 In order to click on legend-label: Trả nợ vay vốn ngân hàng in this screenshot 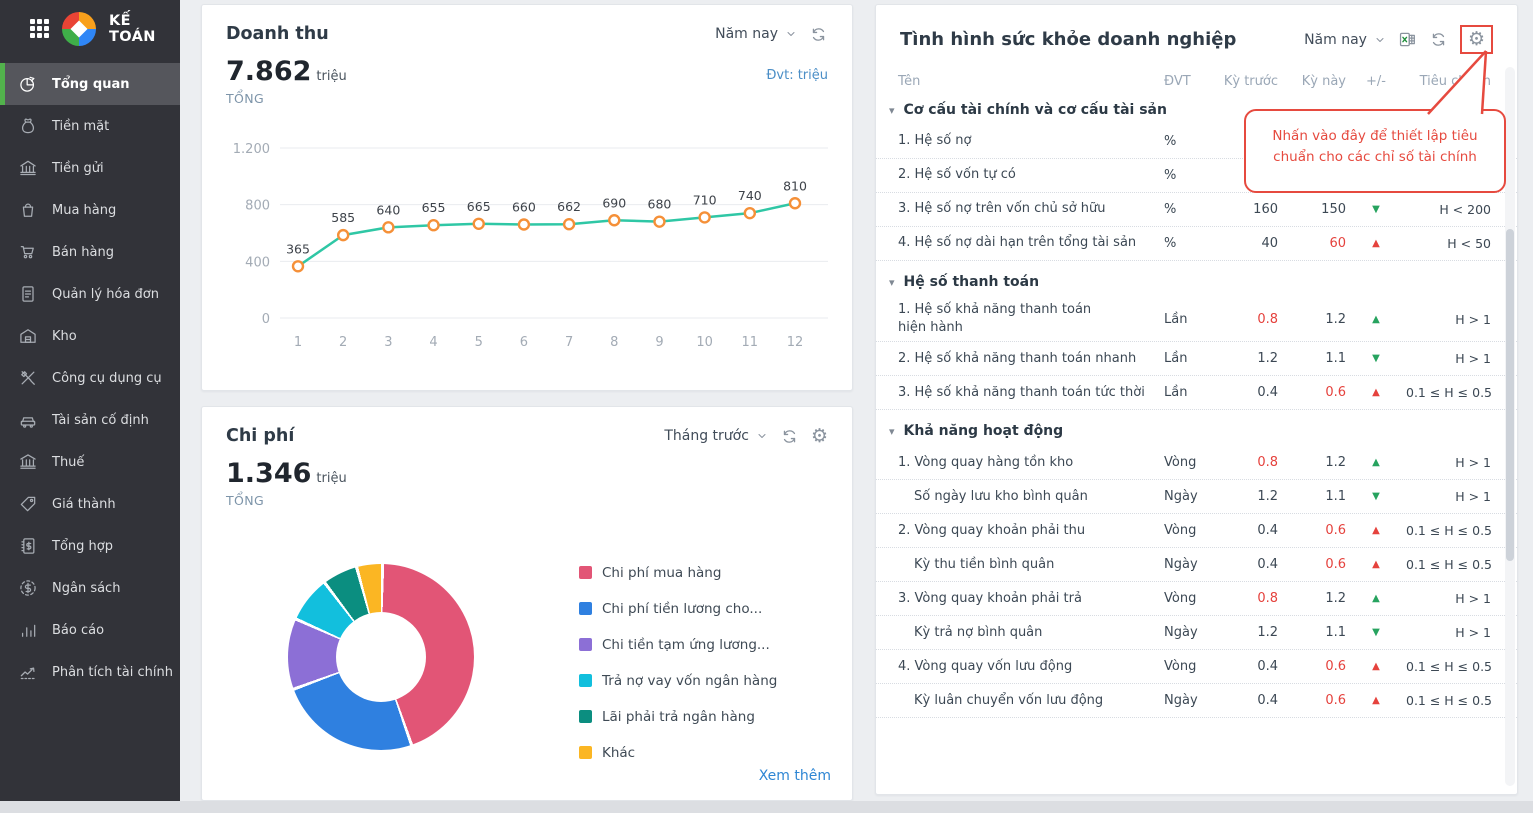, I will do `click(690, 680)`.